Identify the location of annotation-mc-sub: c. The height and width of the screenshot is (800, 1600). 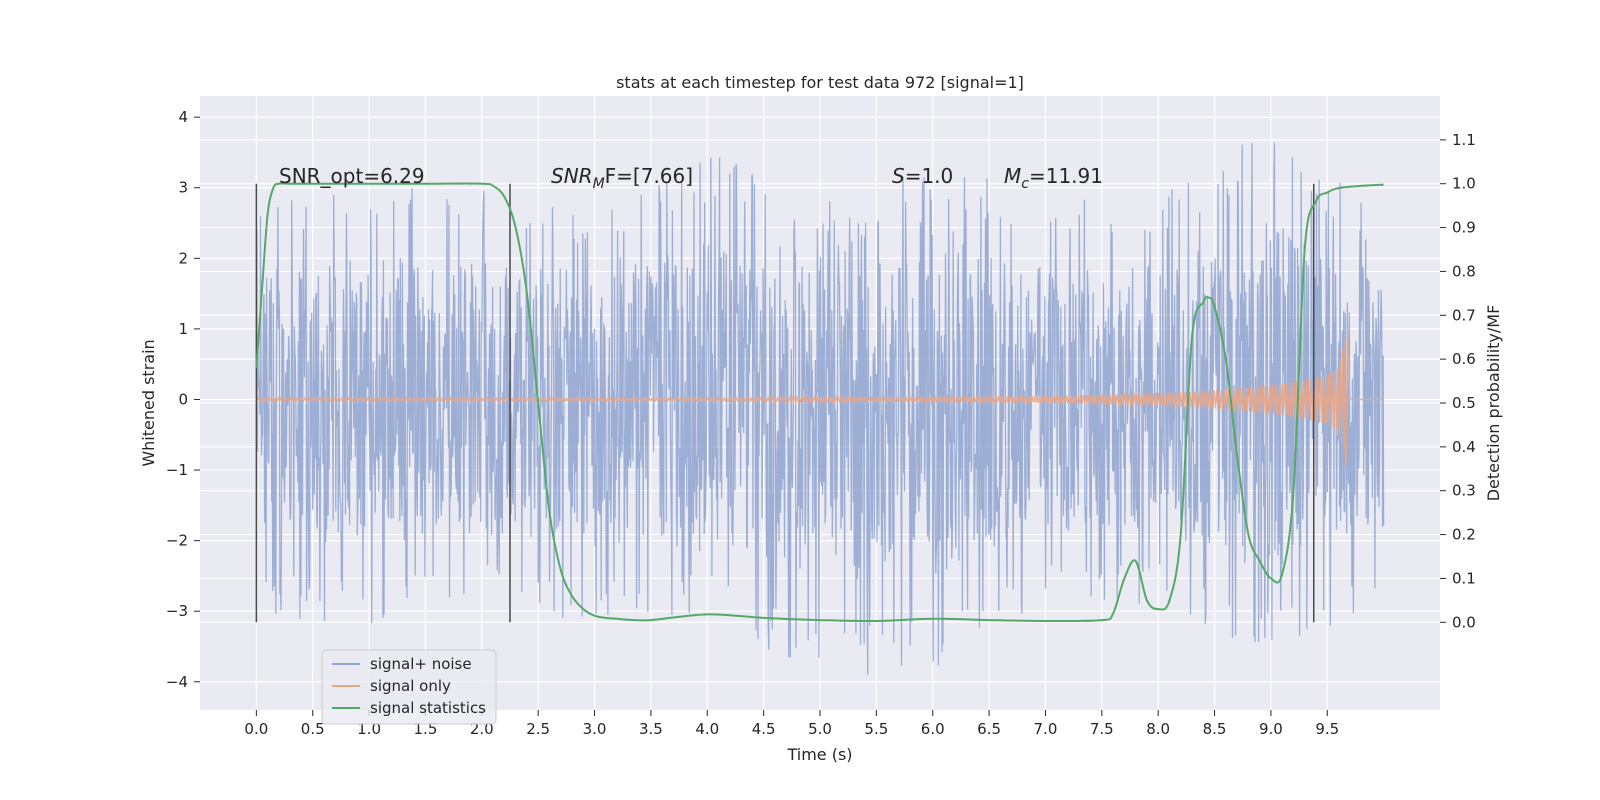
(1025, 184).